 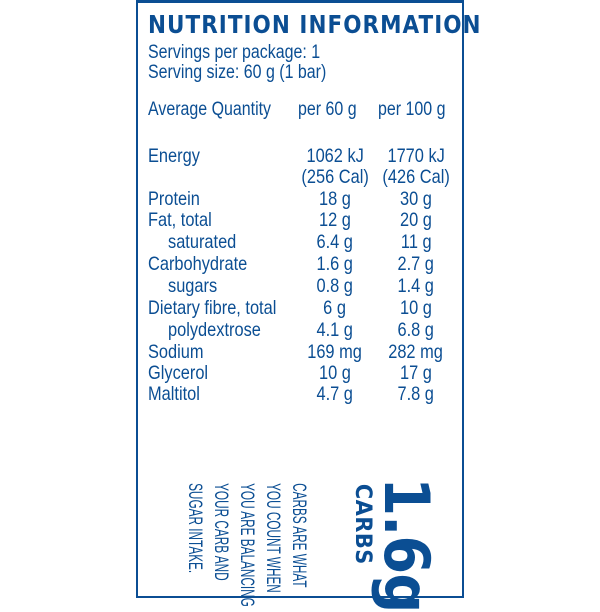 What do you see at coordinates (300, 394) in the screenshot?
I see `table-row-maltitol: Maltitol 4.7 g 7.8 g` at bounding box center [300, 394].